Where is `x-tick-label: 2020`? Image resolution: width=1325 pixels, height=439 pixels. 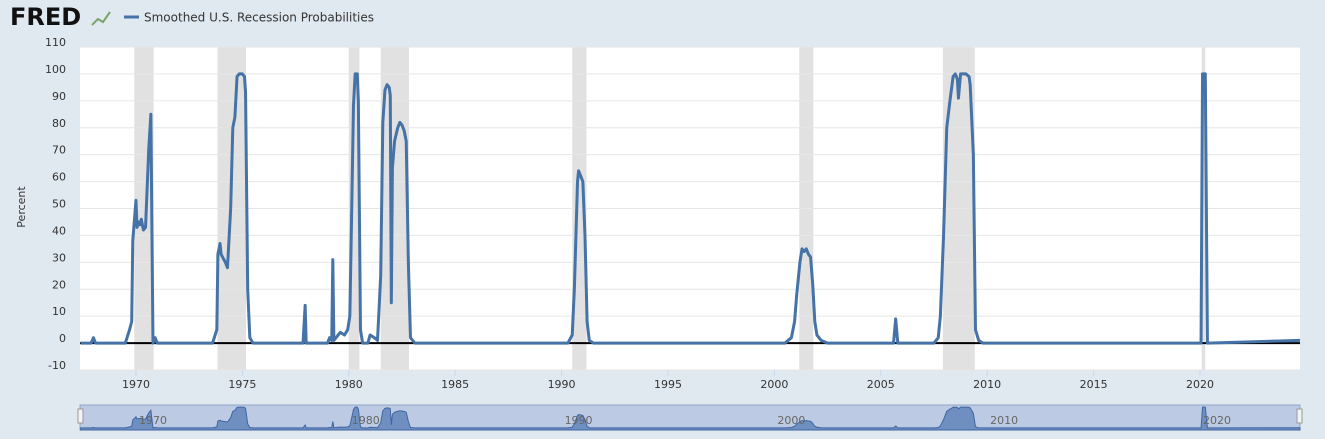 x-tick-label: 2020 is located at coordinates (1200, 384).